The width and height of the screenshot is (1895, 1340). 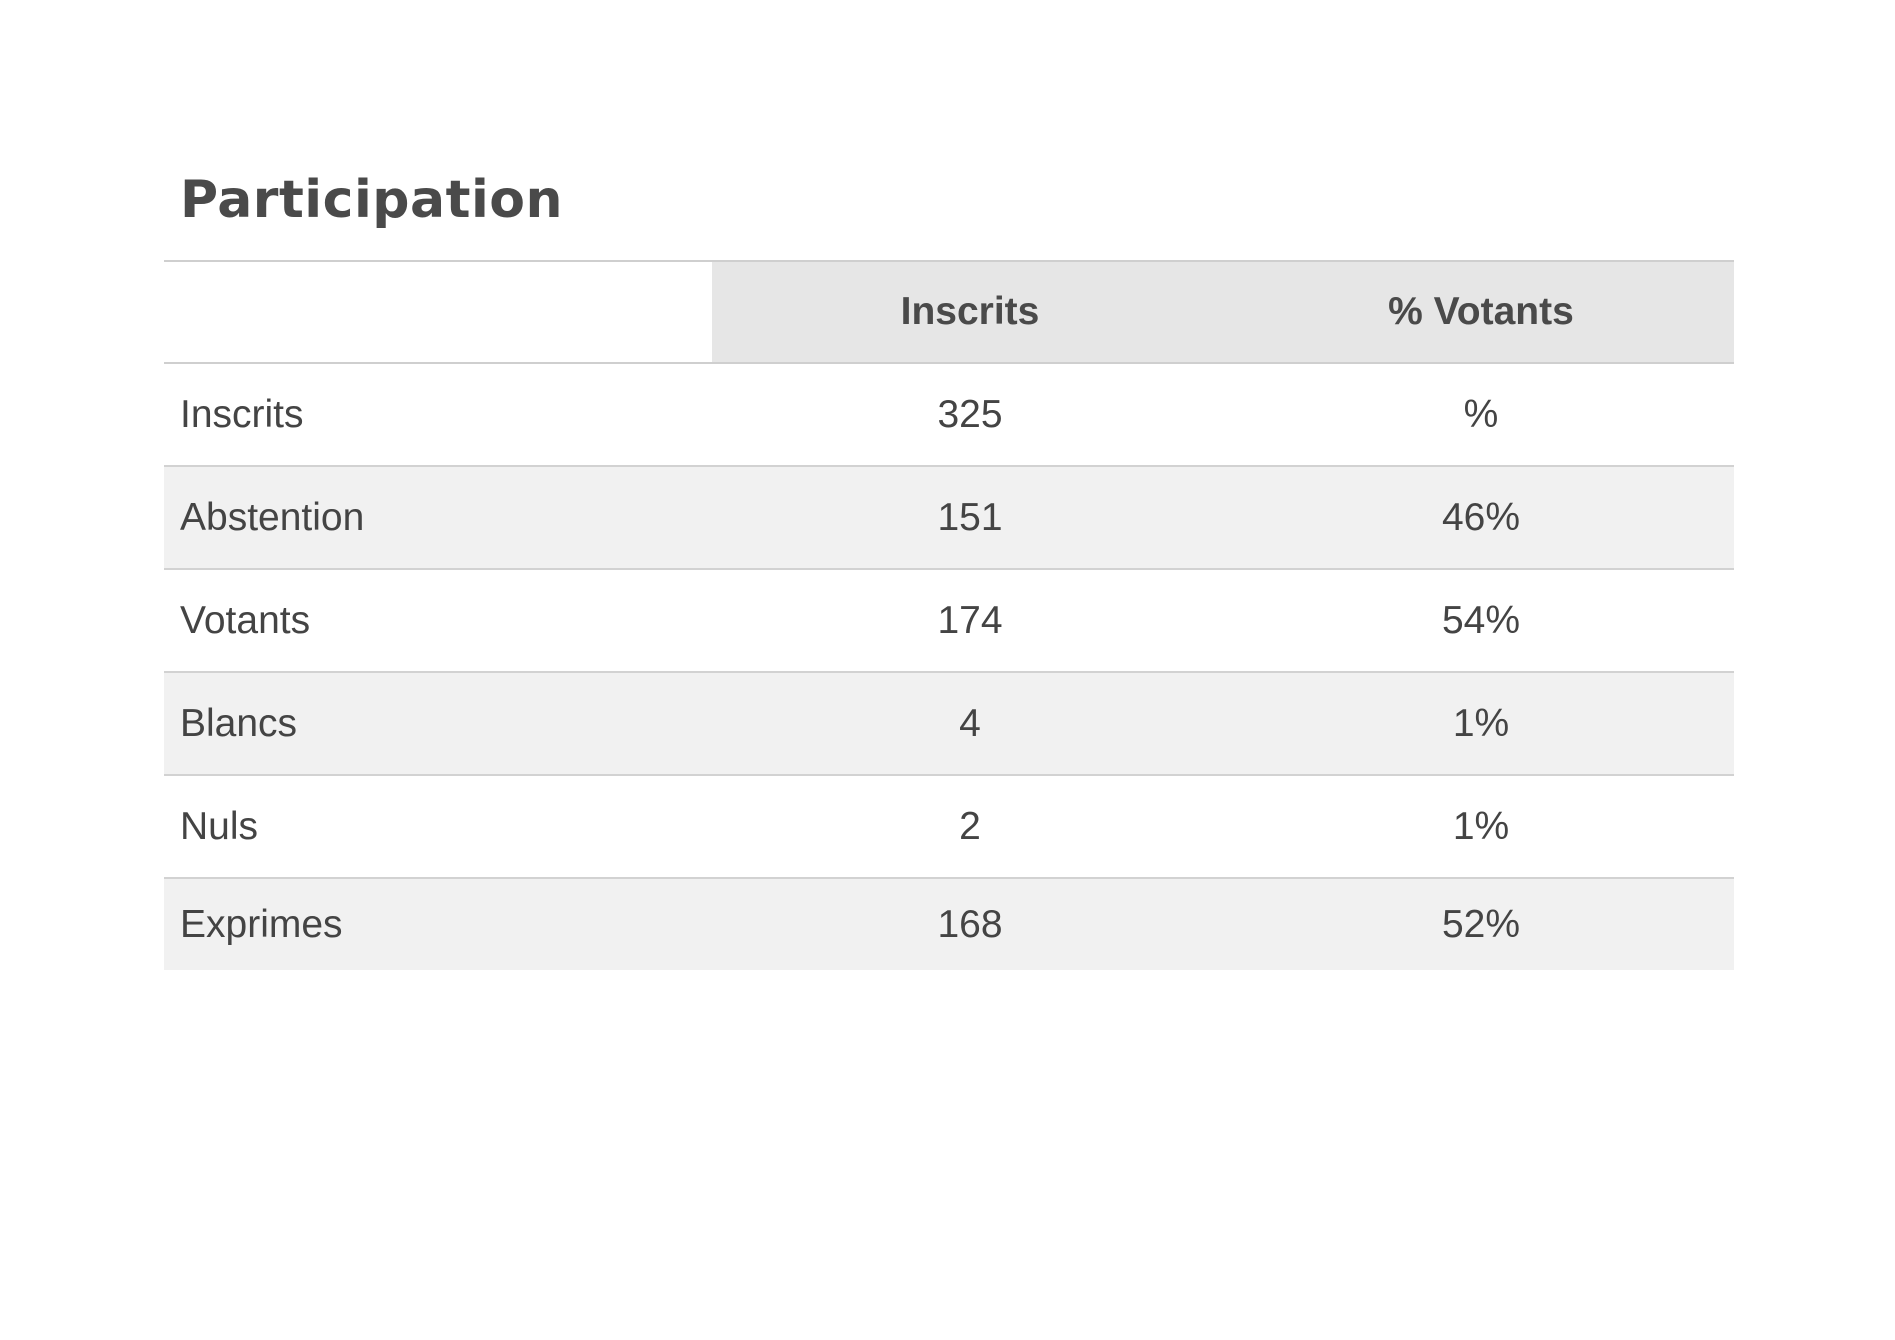 What do you see at coordinates (970, 827) in the screenshot?
I see `row-count: 2` at bounding box center [970, 827].